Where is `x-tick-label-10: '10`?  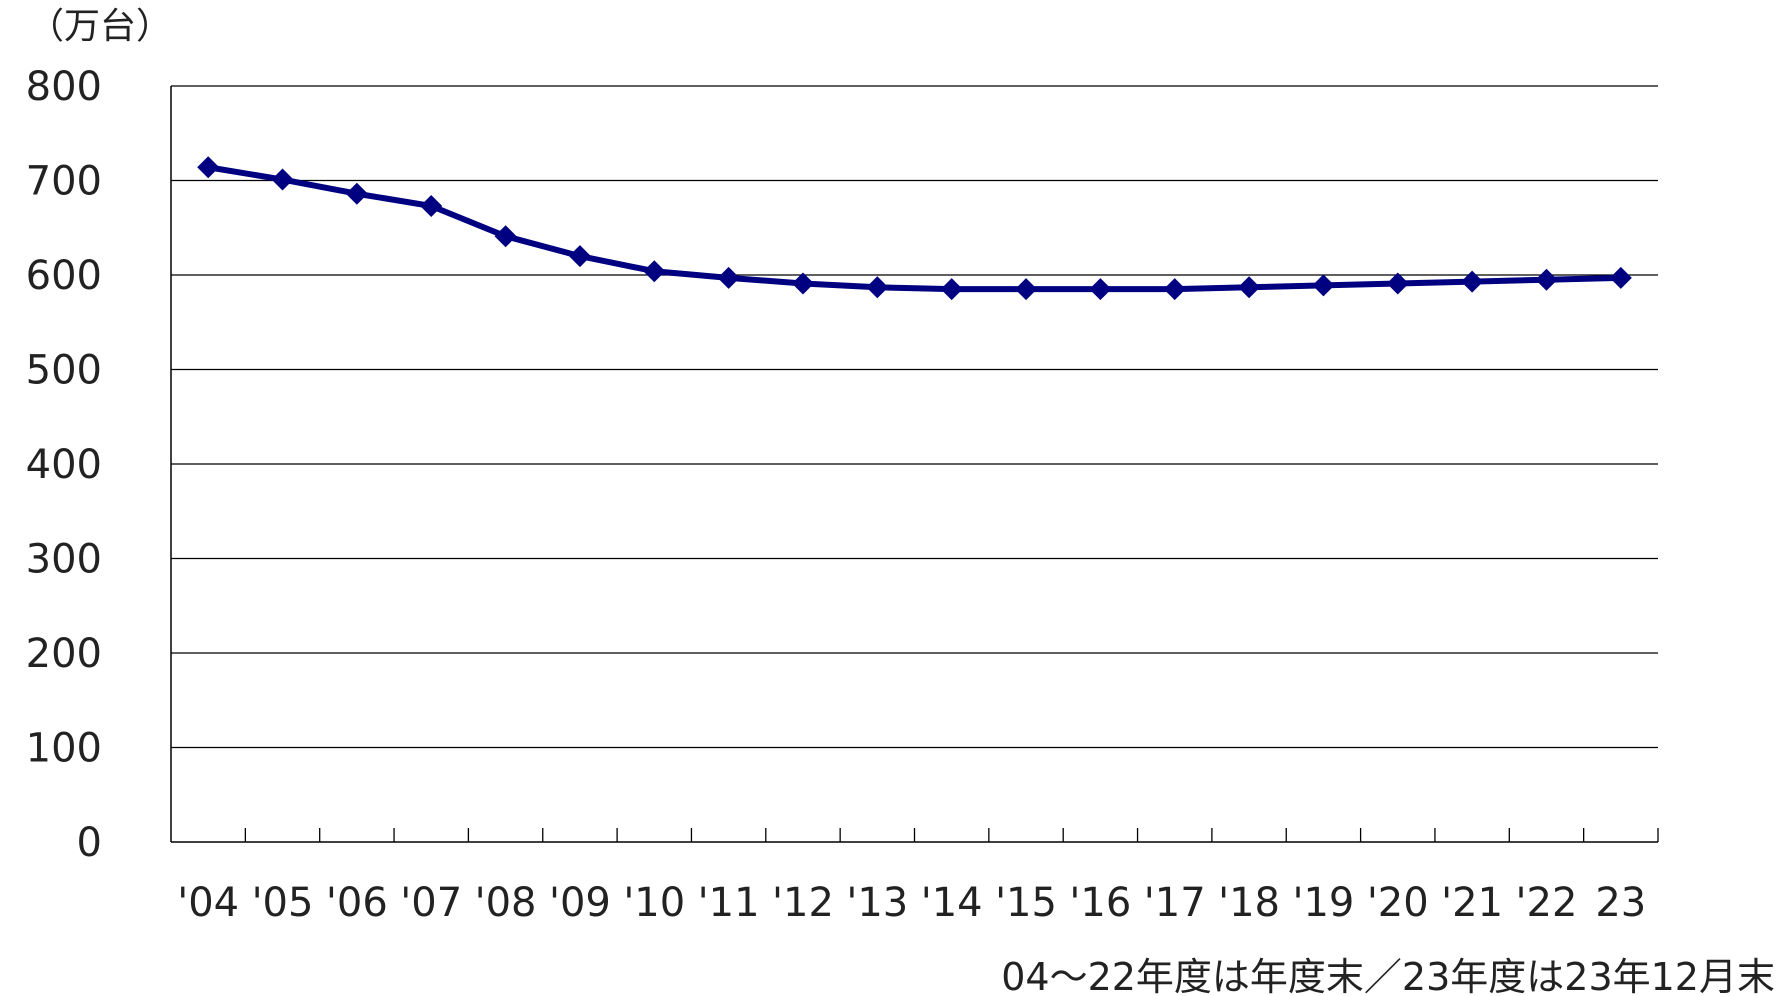
x-tick-label-10: '10 is located at coordinates (654, 903).